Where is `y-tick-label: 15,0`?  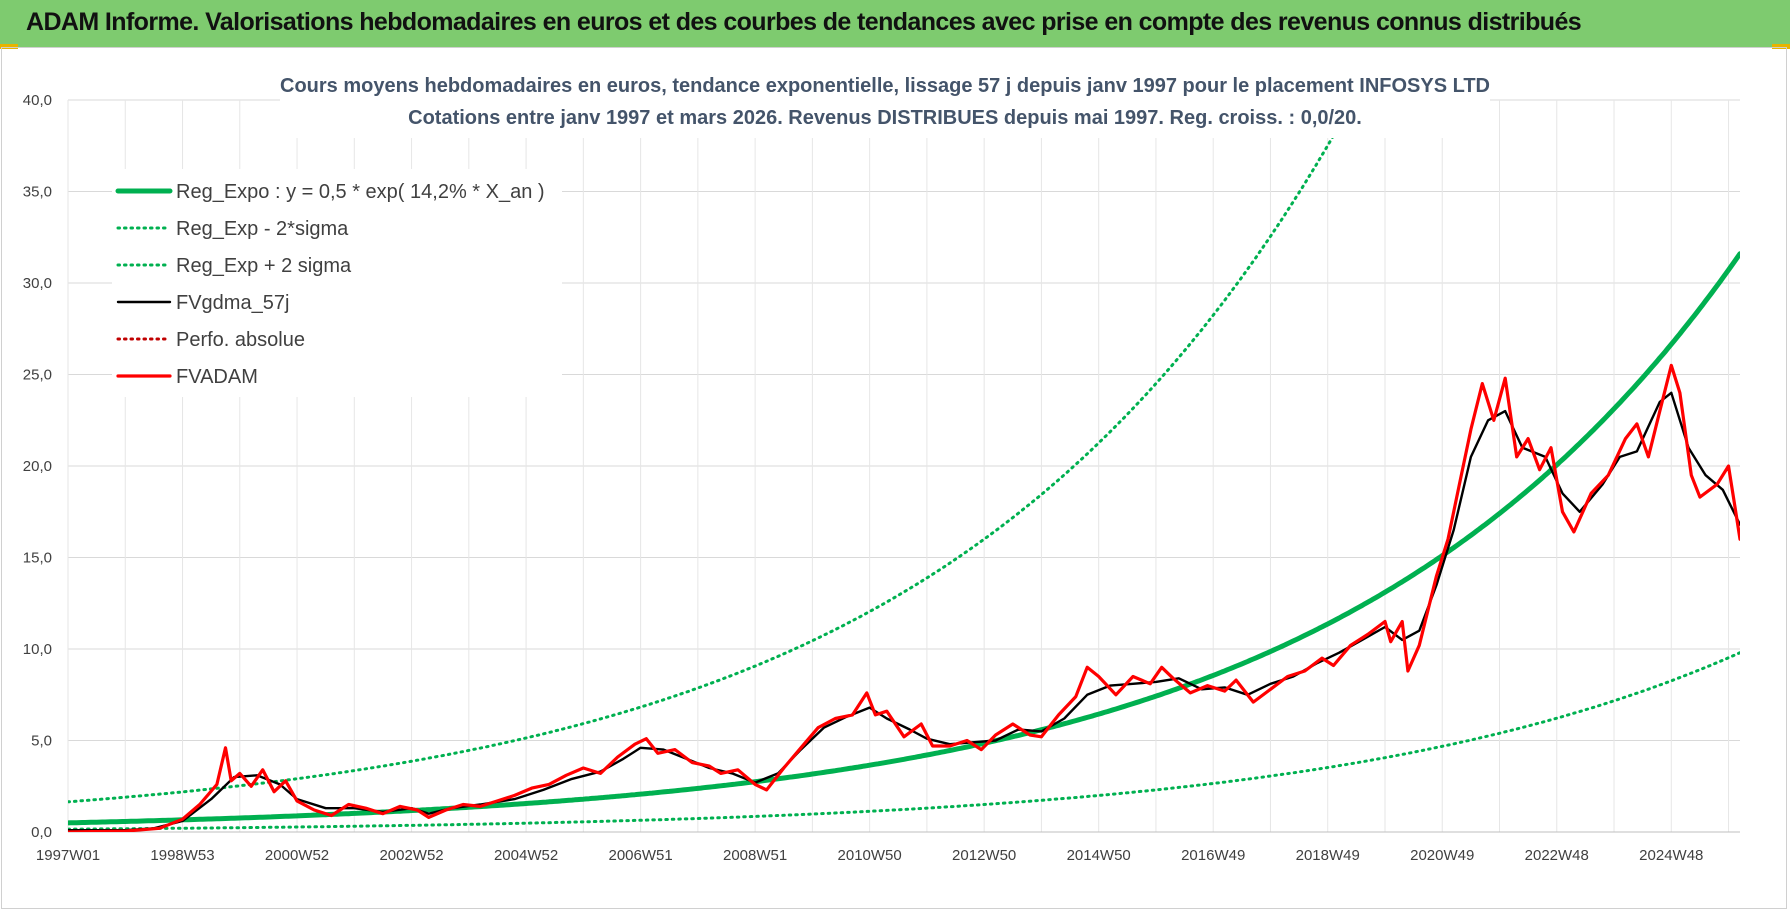
y-tick-label: 15,0 is located at coordinates (37, 558).